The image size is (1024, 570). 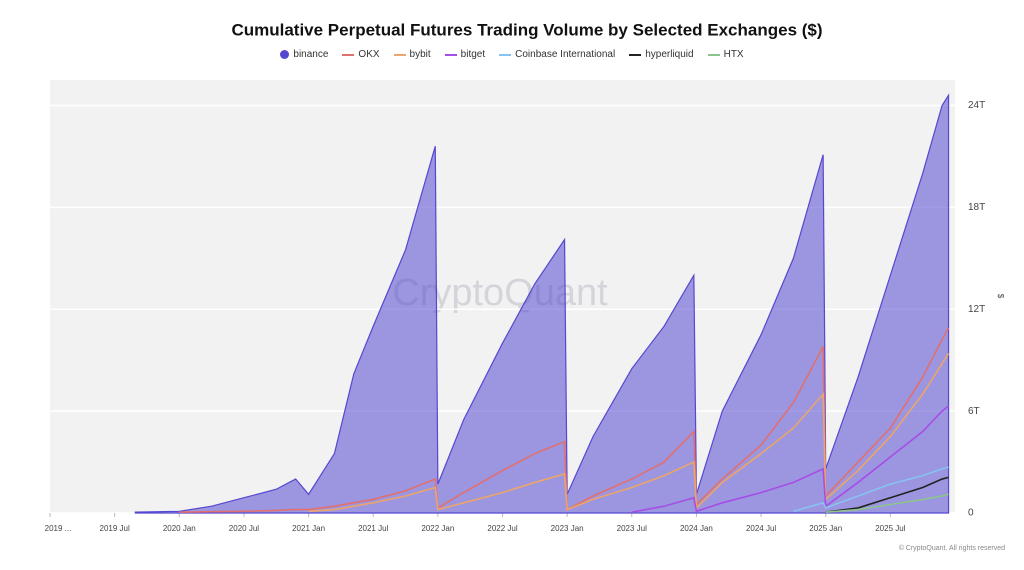 I want to click on x-tick-label: 2024 Jan, so click(x=696, y=528).